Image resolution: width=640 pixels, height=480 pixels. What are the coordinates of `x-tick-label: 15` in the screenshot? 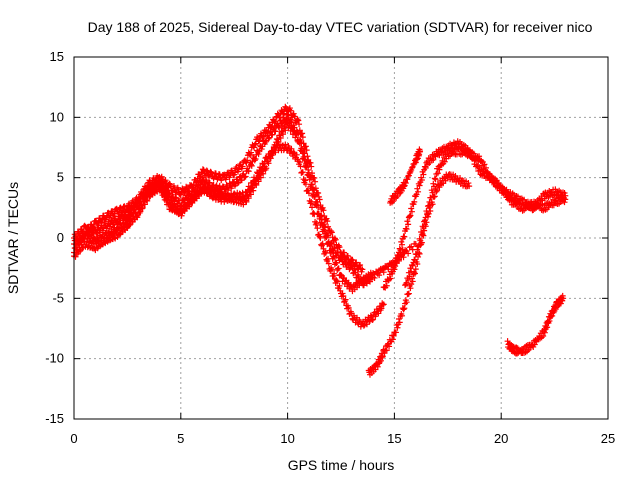 It's located at (394, 438).